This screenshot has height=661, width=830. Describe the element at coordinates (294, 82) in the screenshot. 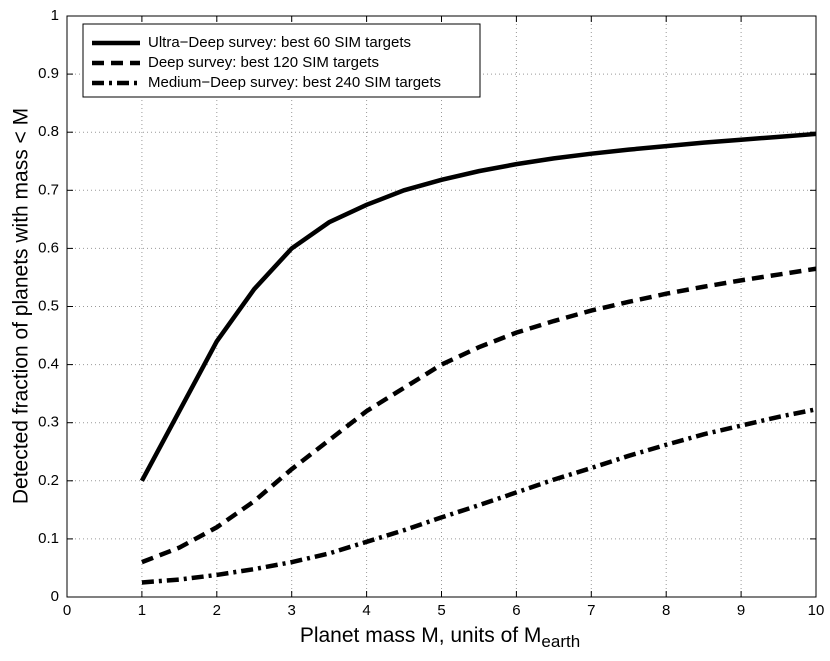

I see `legend-label: Medium−Deep survey: best 240 SIM targets` at that location.